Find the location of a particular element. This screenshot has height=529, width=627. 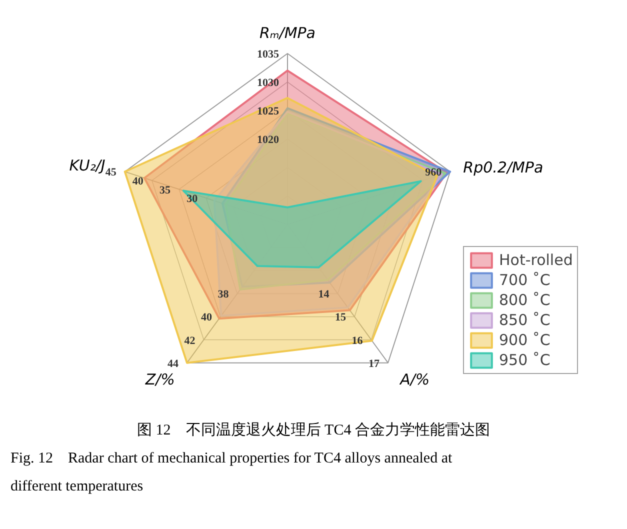

caption: 图 12 不同温度退火处理后 TC4 合金力学性能雷达图 is located at coordinates (313, 430).